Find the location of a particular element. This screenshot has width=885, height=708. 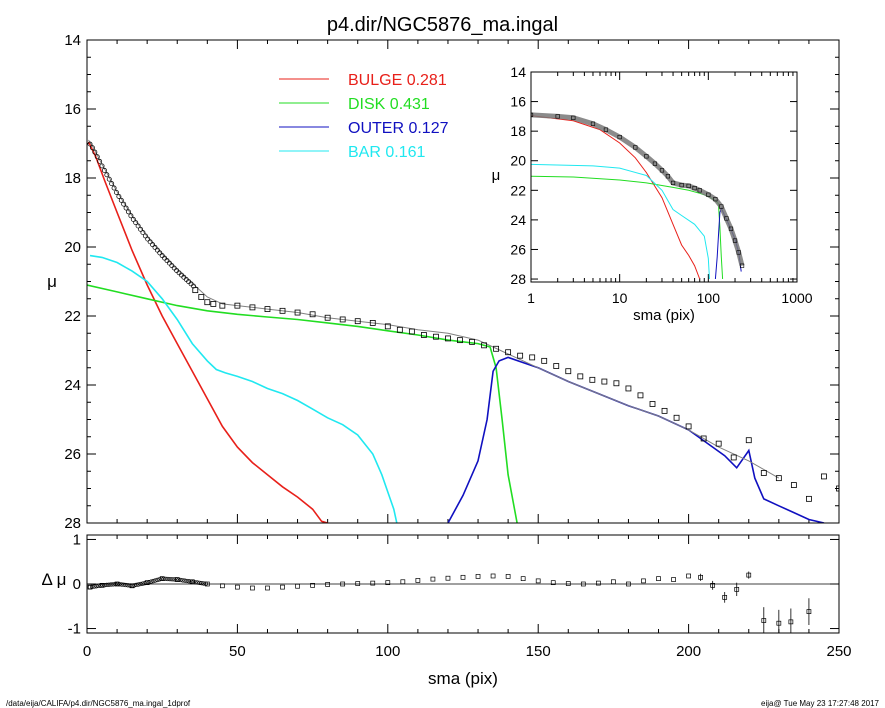

main-ytick-label: 14 is located at coordinates (72, 40).